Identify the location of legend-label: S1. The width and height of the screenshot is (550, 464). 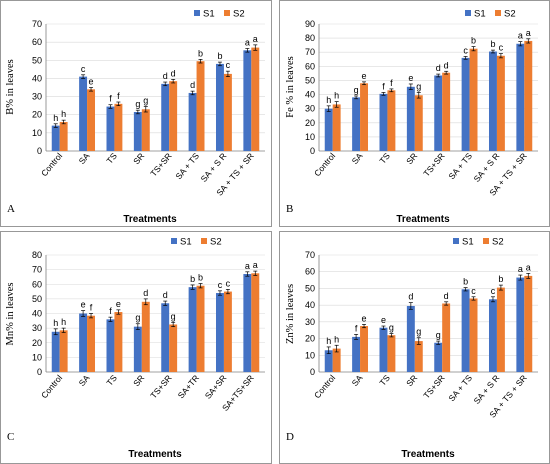
(186, 242).